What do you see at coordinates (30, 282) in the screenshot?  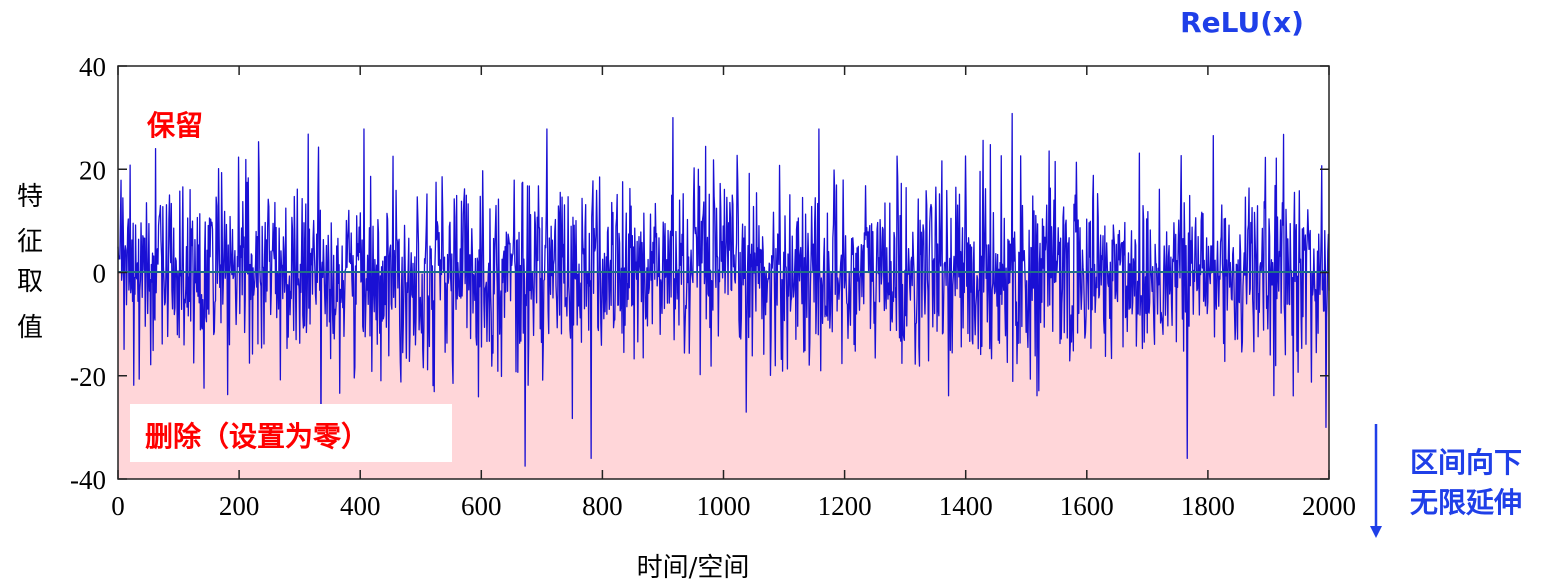 I see `y-axis-title-char-3: 取` at bounding box center [30, 282].